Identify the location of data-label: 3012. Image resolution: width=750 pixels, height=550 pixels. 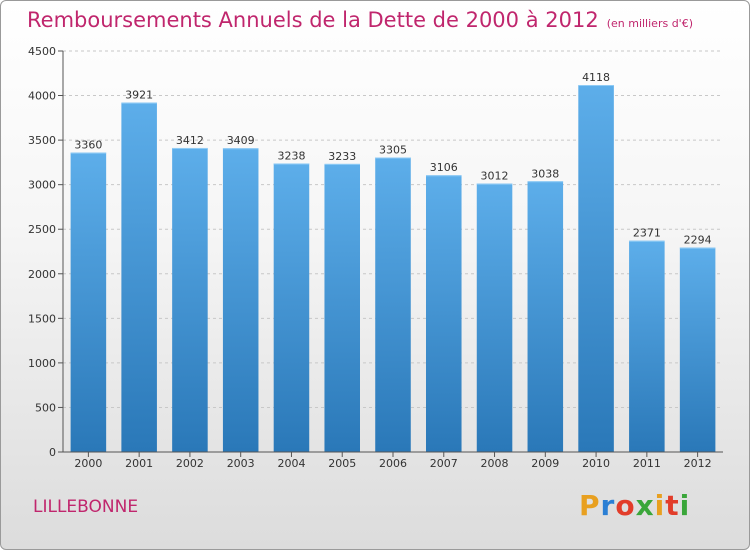
(495, 176).